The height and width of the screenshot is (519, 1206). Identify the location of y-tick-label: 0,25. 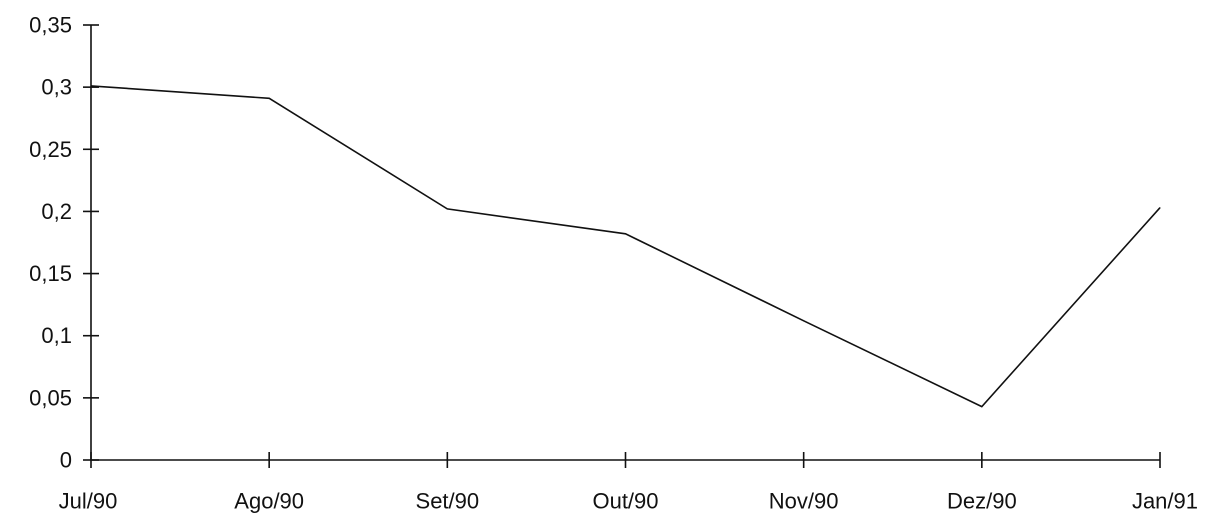
(50, 149).